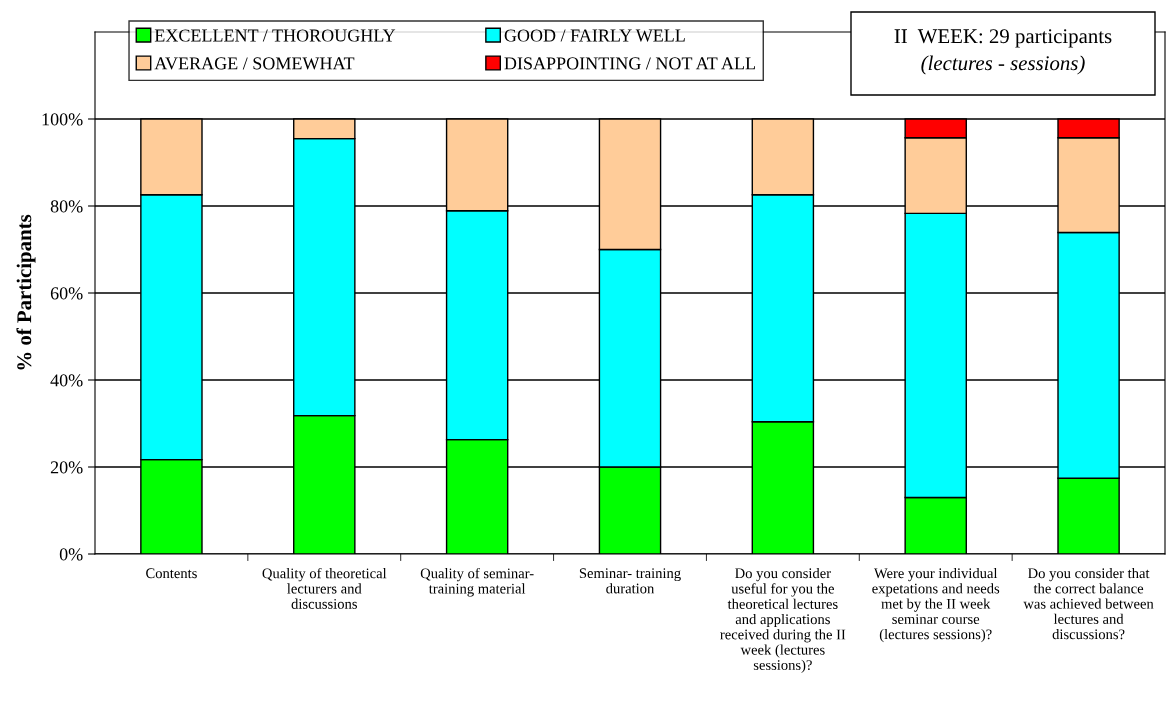  What do you see at coordinates (66, 293) in the screenshot?
I see `y-tick-label: 60%` at bounding box center [66, 293].